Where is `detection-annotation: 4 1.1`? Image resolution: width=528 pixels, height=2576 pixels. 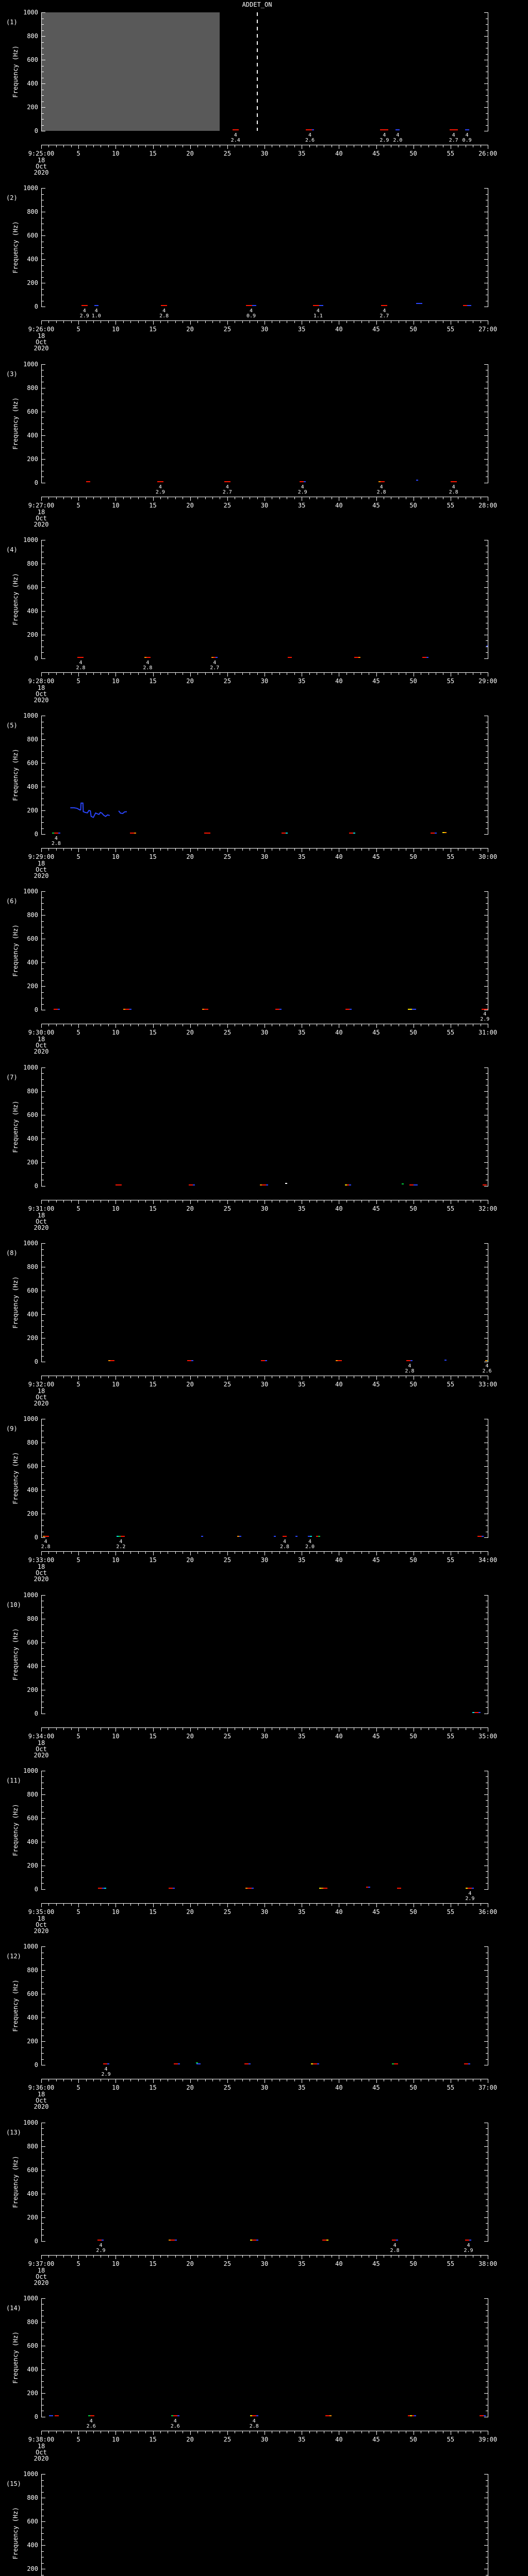 detection-annotation: 4 1.1 is located at coordinates (318, 313).